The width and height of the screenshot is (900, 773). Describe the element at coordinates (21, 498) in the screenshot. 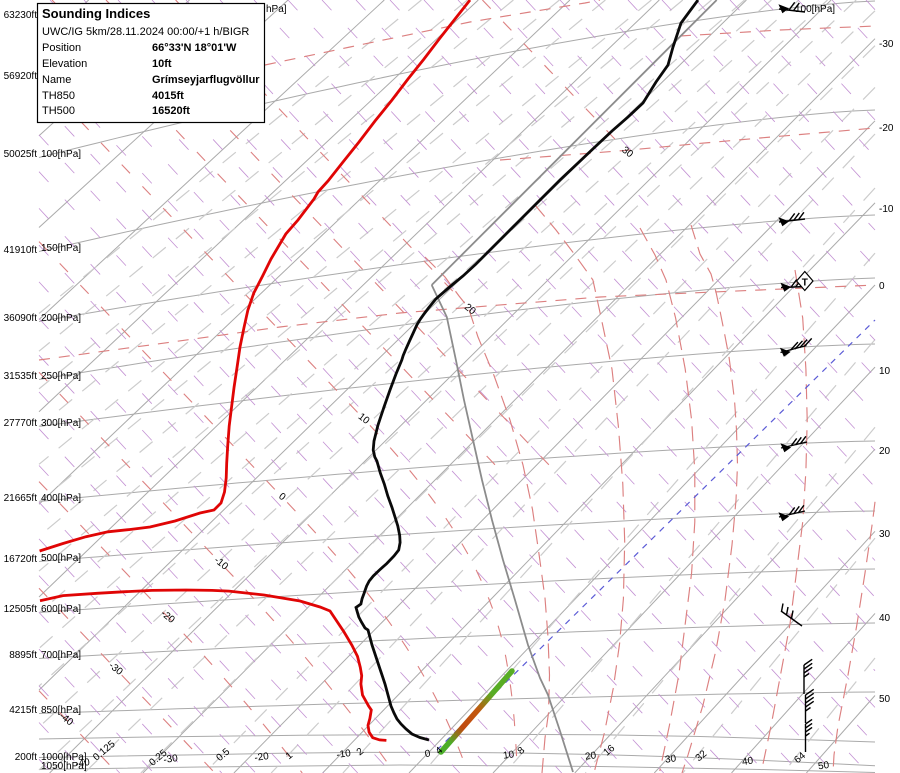

I see `svg-text: 21665ft` at that location.